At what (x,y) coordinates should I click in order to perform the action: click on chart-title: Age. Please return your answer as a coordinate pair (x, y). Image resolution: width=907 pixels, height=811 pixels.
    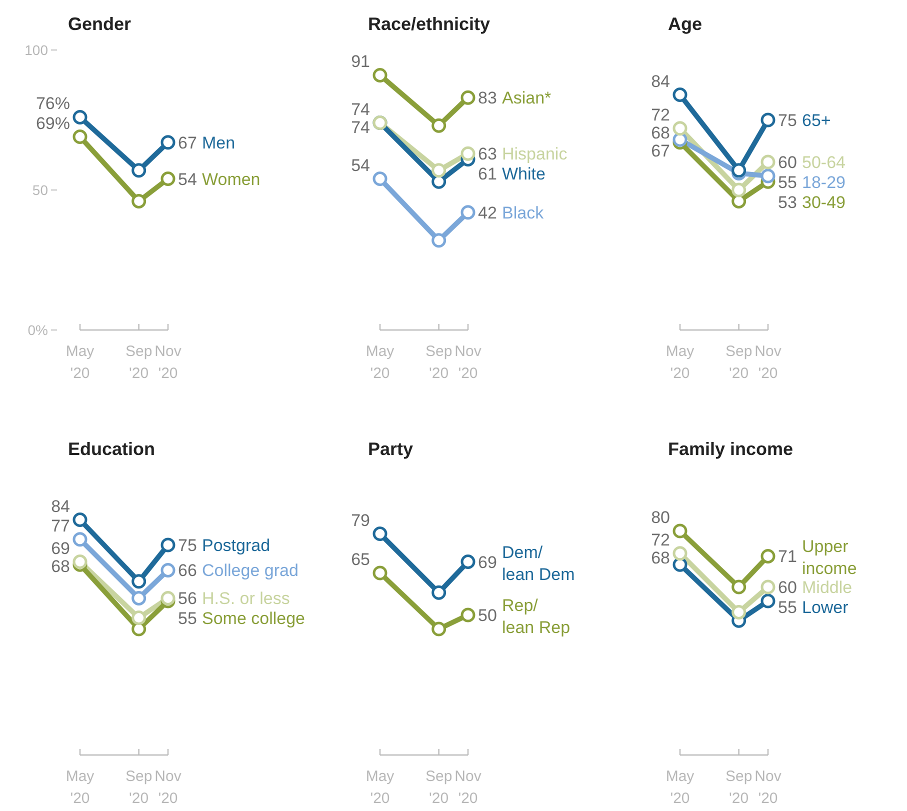
    Looking at the image, I should click on (685, 24).